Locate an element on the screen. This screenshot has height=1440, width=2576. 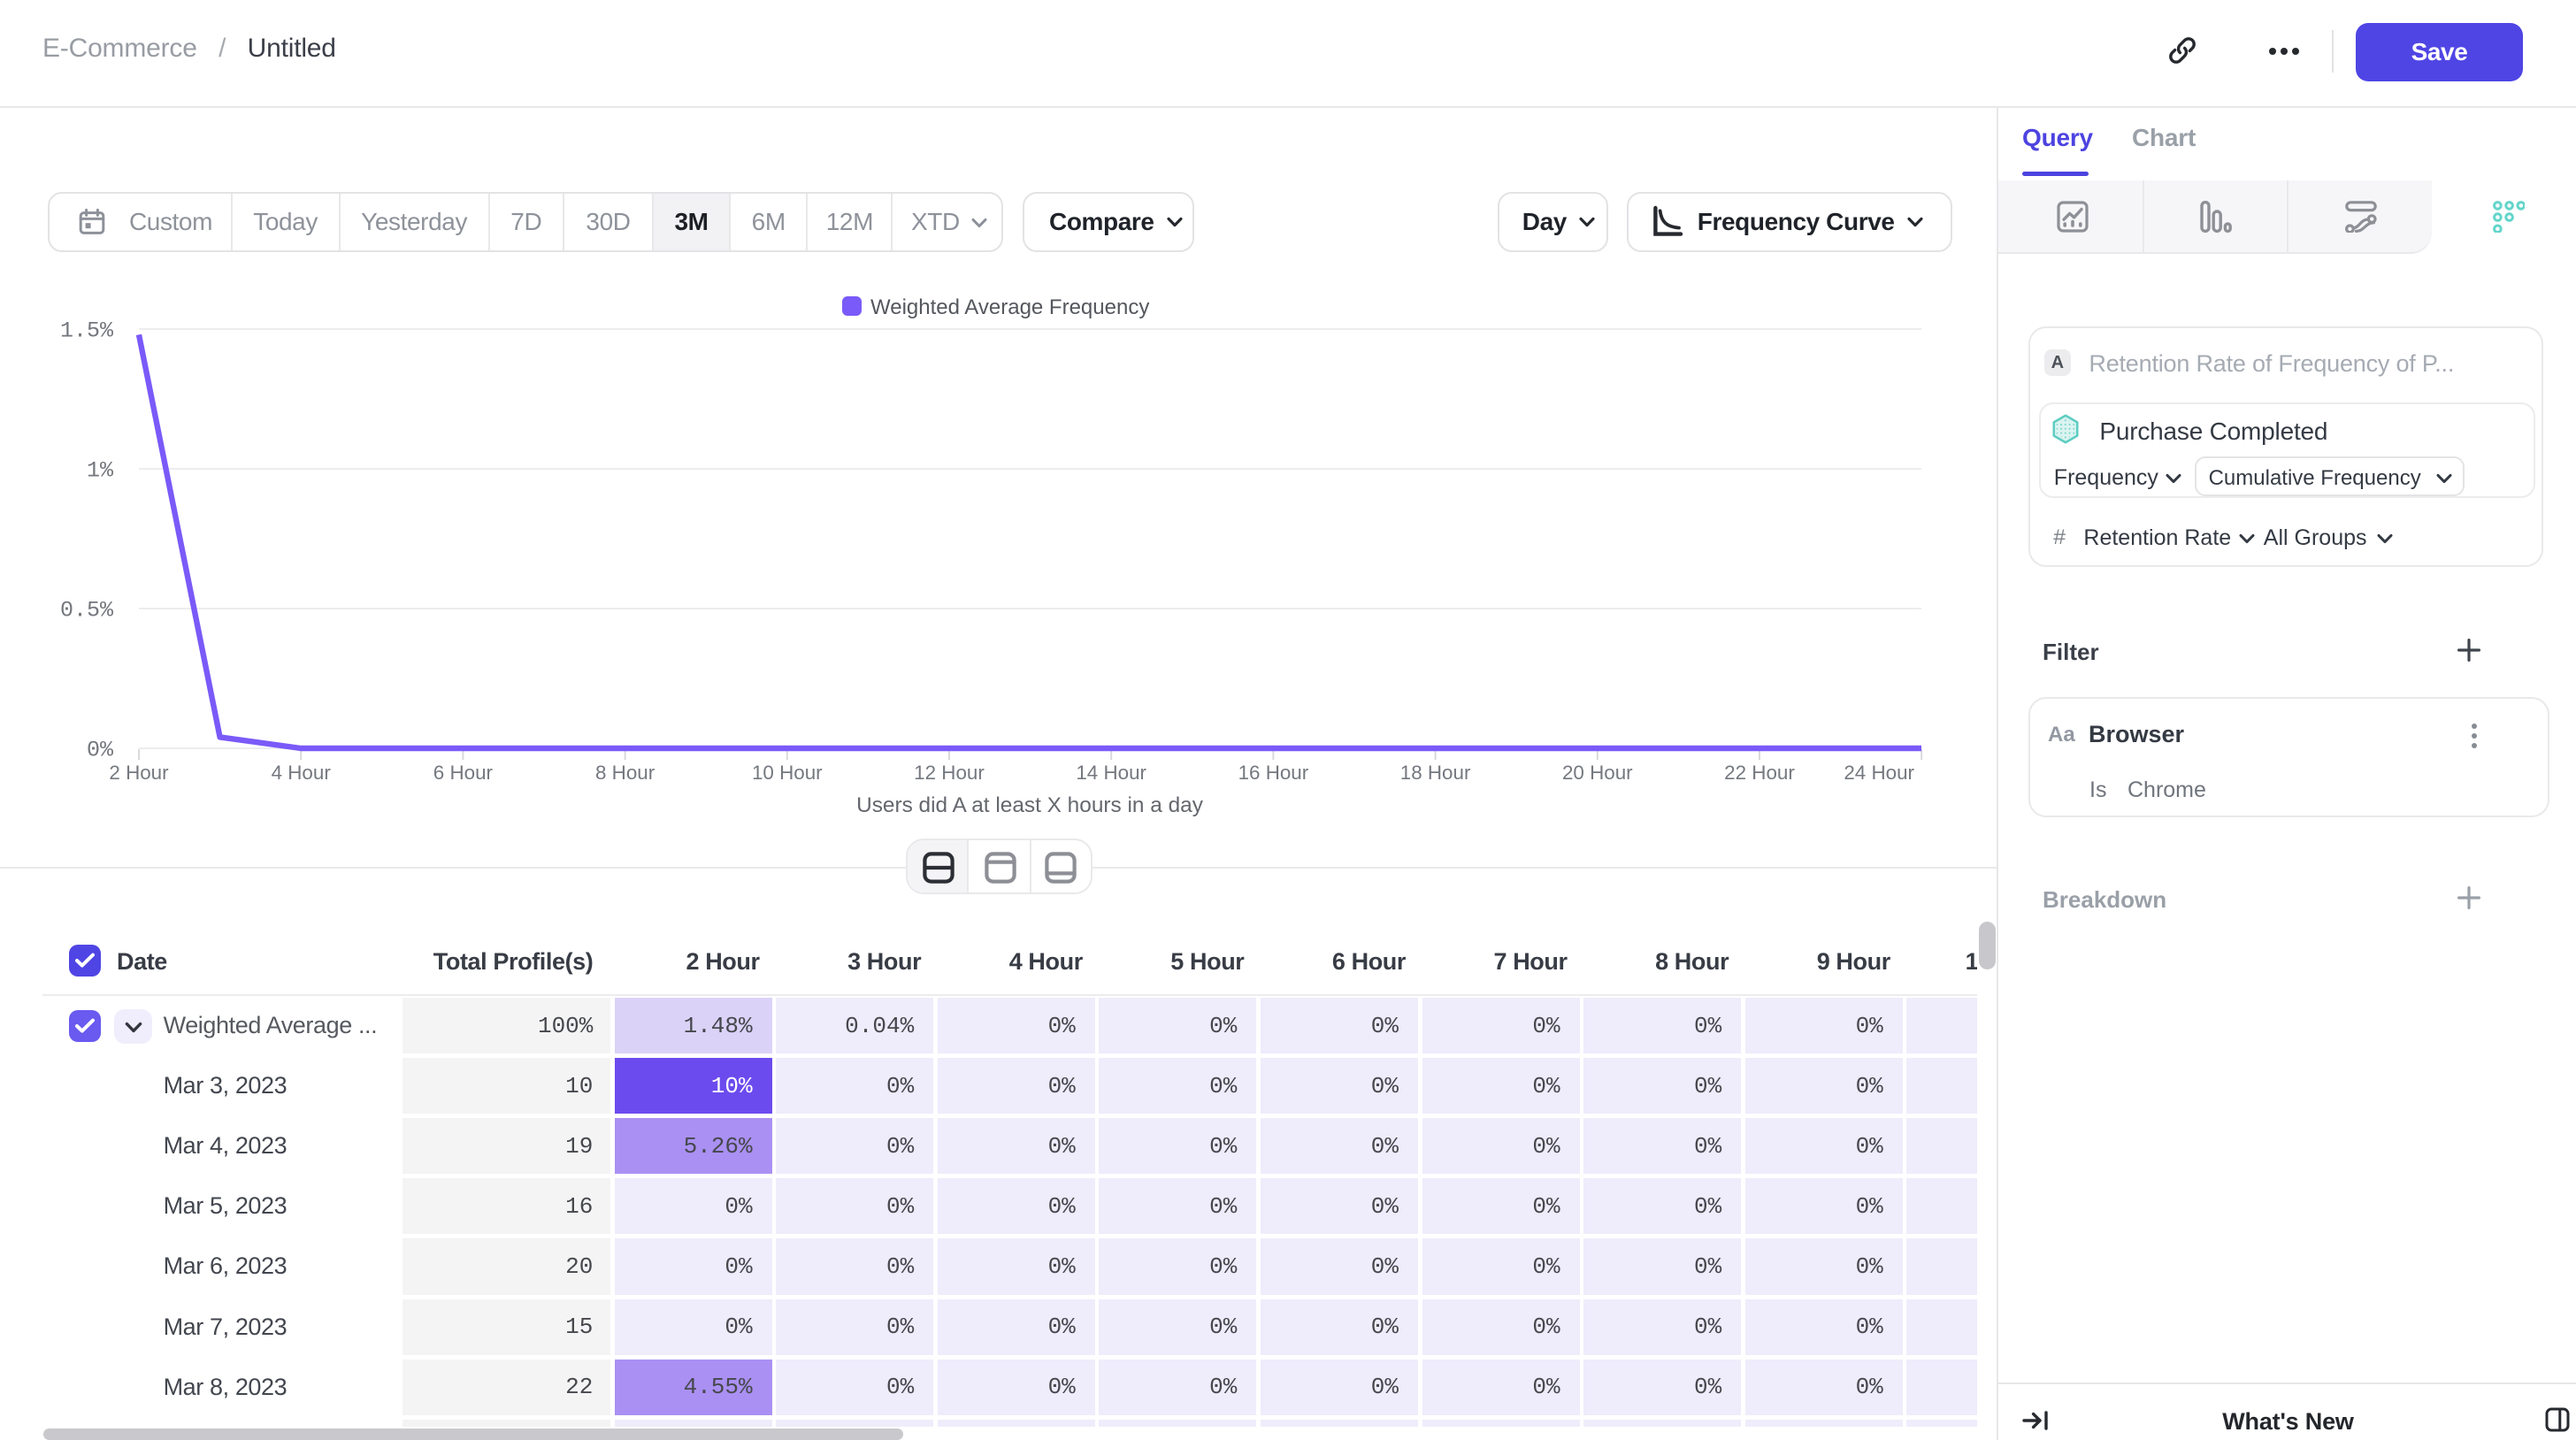
svg-text: 22 Hour is located at coordinates (1759, 773).